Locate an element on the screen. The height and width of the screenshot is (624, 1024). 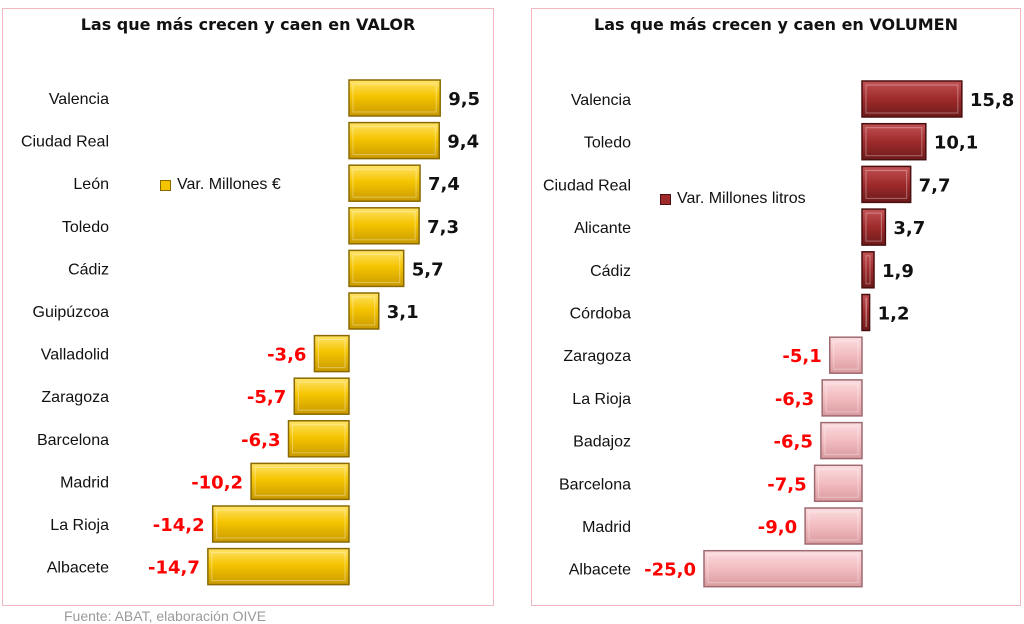
value-legend-label: Var. Millones € is located at coordinates (229, 184).